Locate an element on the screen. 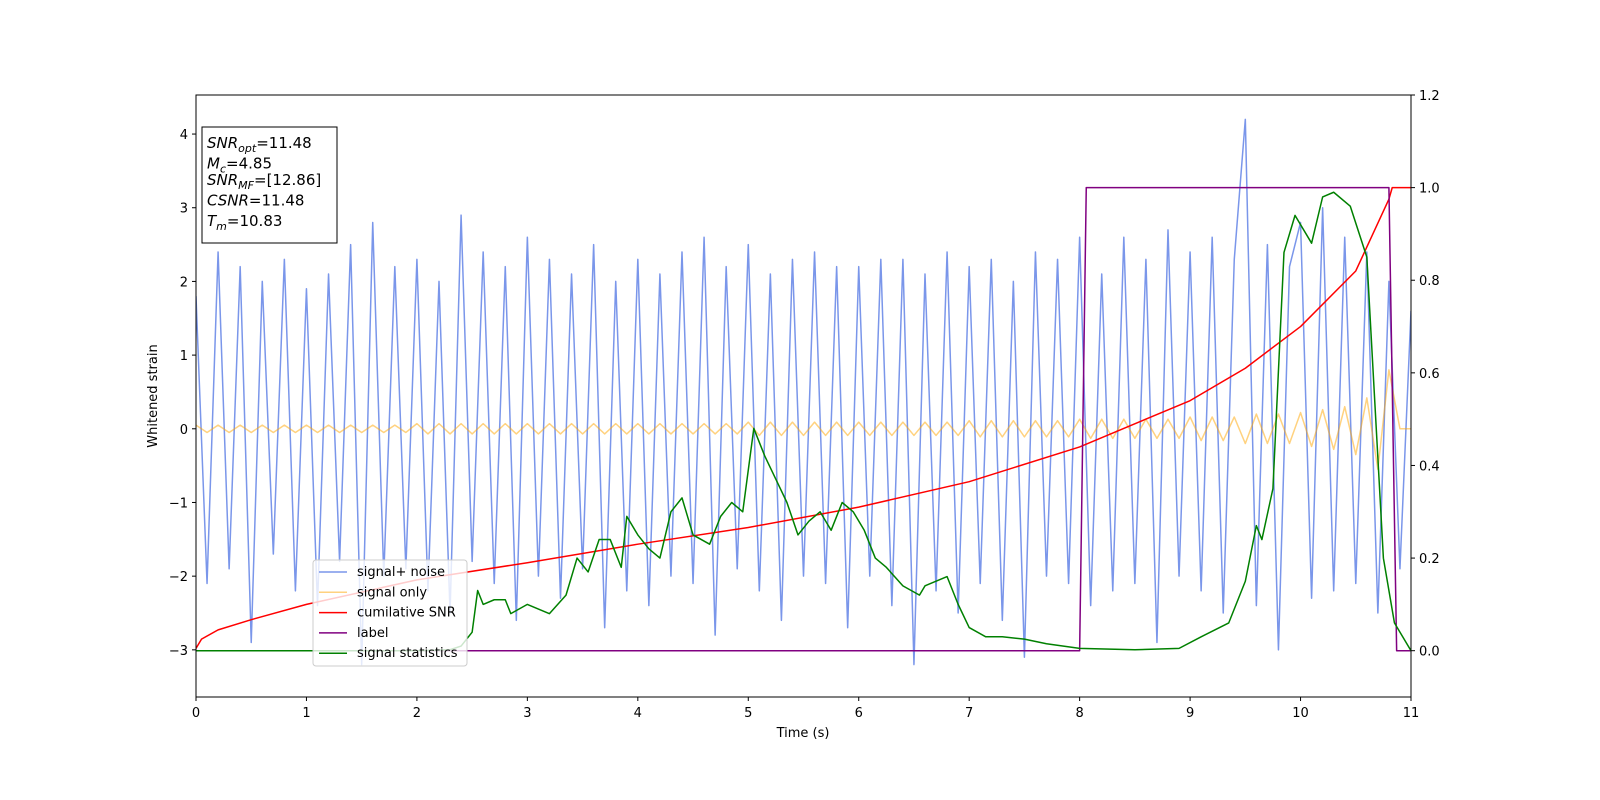  x-tick-label: 11 is located at coordinates (1411, 713).